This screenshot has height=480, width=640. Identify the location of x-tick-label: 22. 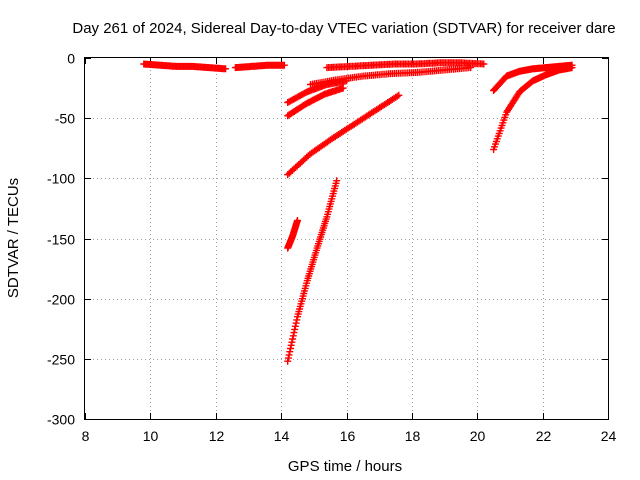
(544, 436).